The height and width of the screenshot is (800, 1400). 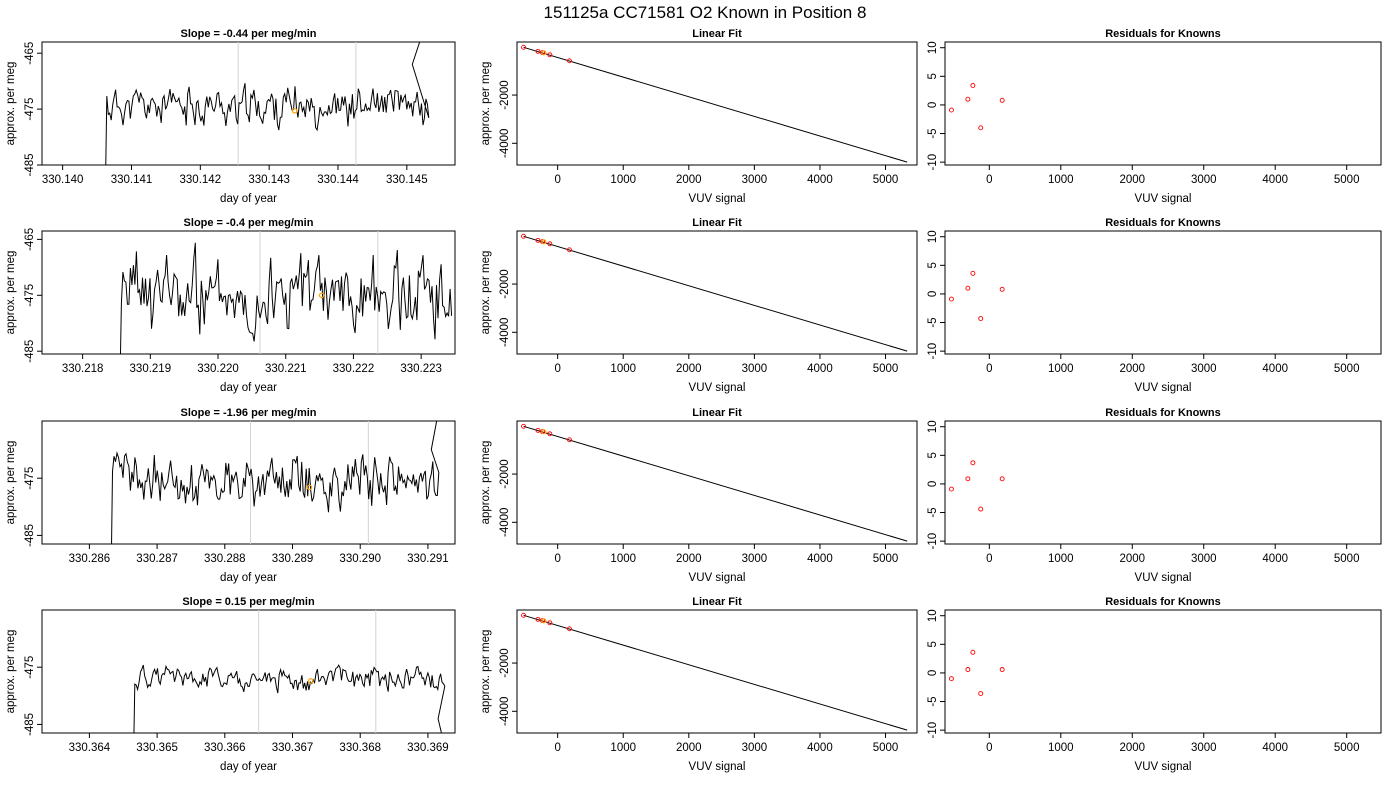 What do you see at coordinates (248, 388) in the screenshot?
I see `x-axis-label: day of year` at bounding box center [248, 388].